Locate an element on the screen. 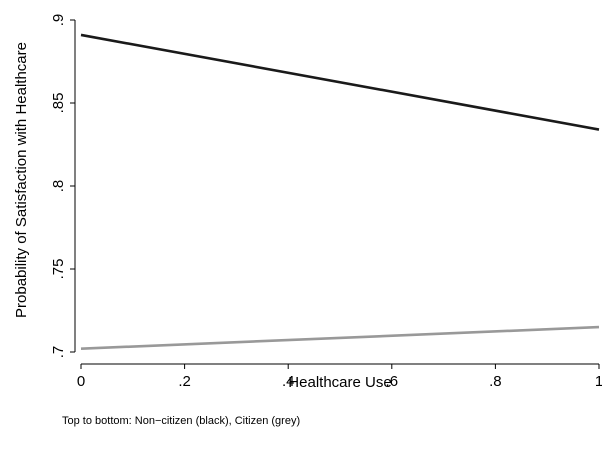 This screenshot has width=602, height=452. x-tick-label: .8 is located at coordinates (495, 381).